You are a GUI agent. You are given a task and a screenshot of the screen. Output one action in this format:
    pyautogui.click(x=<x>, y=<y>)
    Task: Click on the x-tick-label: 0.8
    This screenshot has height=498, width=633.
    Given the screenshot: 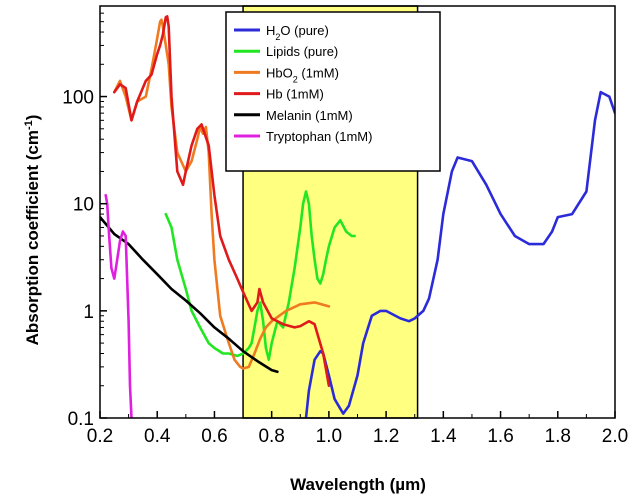 What is the action you would take?
    pyautogui.click(x=271, y=436)
    